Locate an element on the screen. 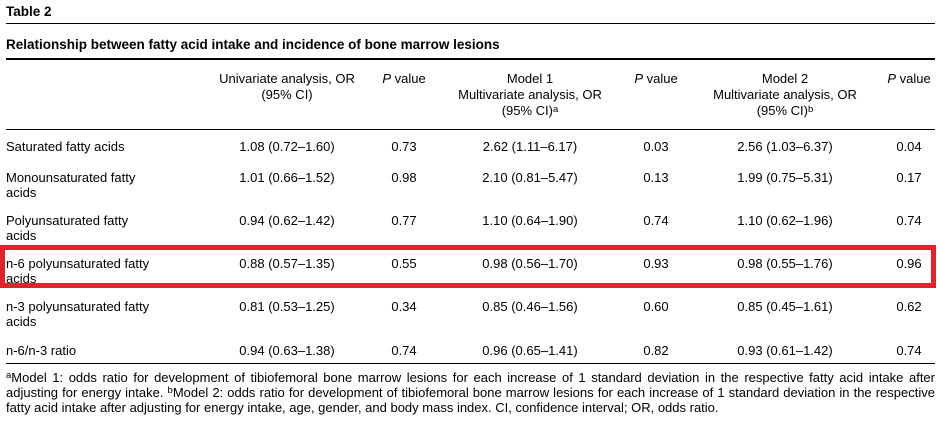 The height and width of the screenshot is (432, 940). univariate-or-cell: 1.01 (0.66–1.52) is located at coordinates (287, 177).